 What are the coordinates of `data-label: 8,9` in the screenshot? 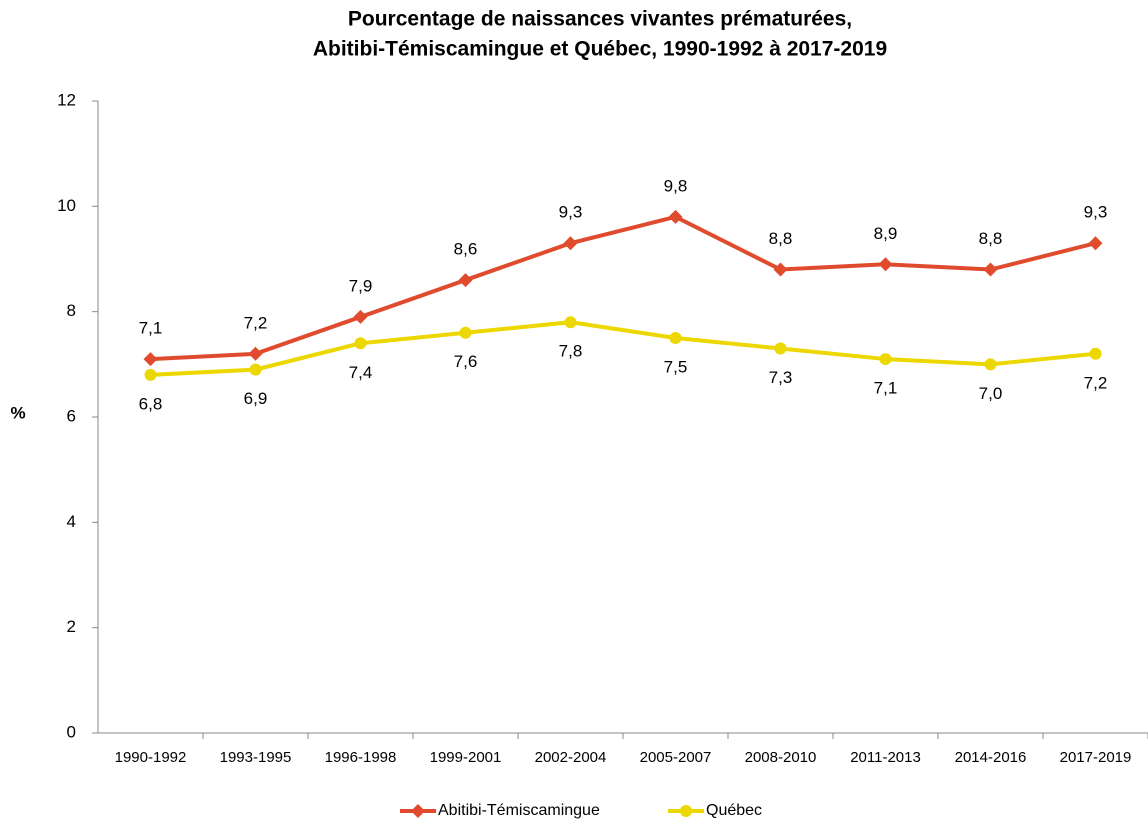 It's located at (886, 233).